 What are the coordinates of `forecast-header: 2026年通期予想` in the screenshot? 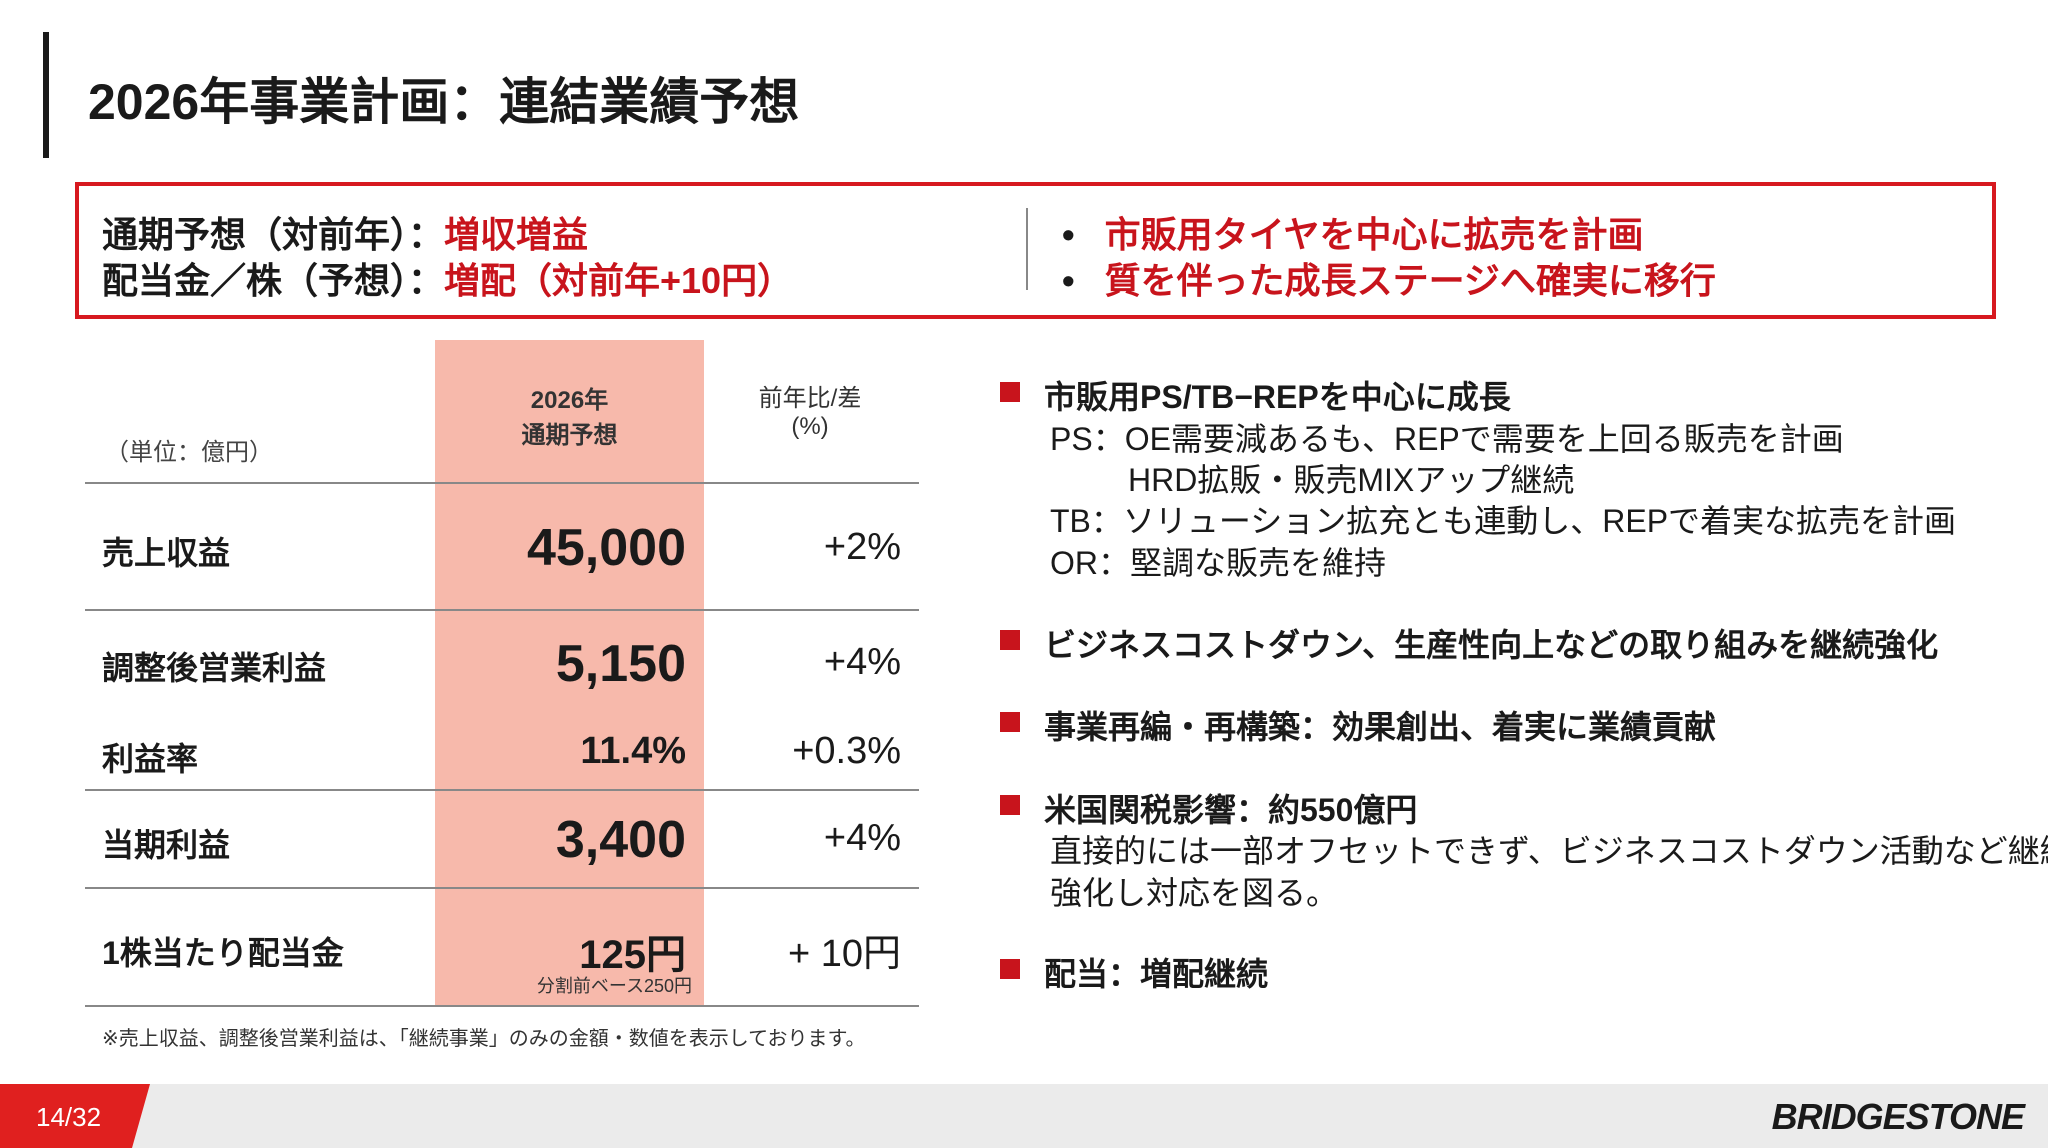 It's located at (569, 415).